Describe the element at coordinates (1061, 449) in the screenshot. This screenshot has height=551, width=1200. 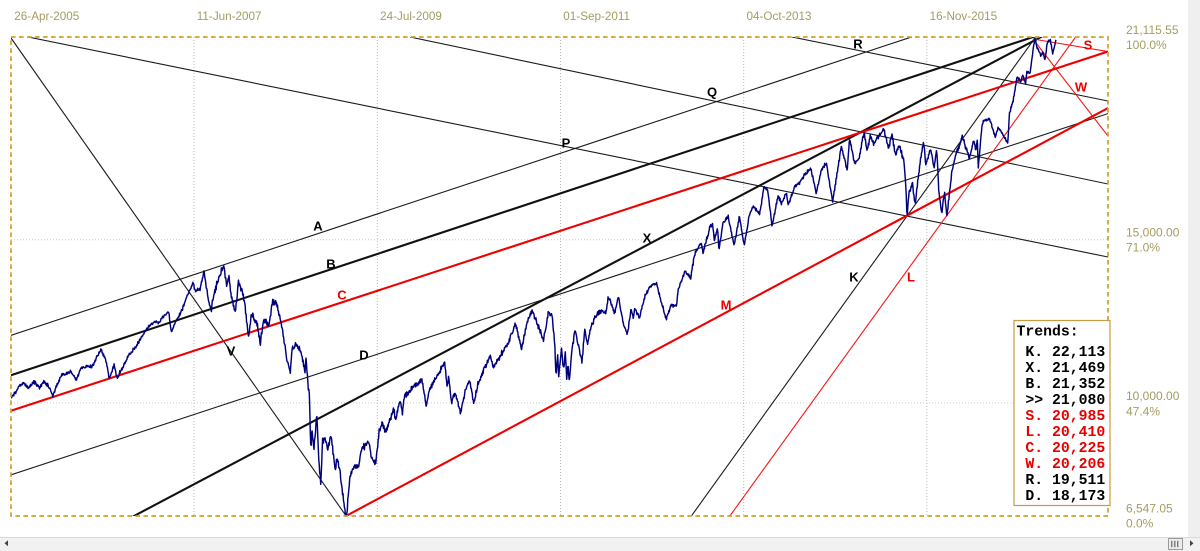
I see `svg-text: C. 20,225` at that location.